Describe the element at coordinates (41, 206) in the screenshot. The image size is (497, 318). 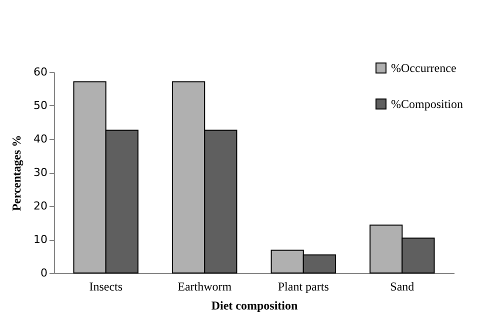
I see `y-tick-label: 20` at that location.